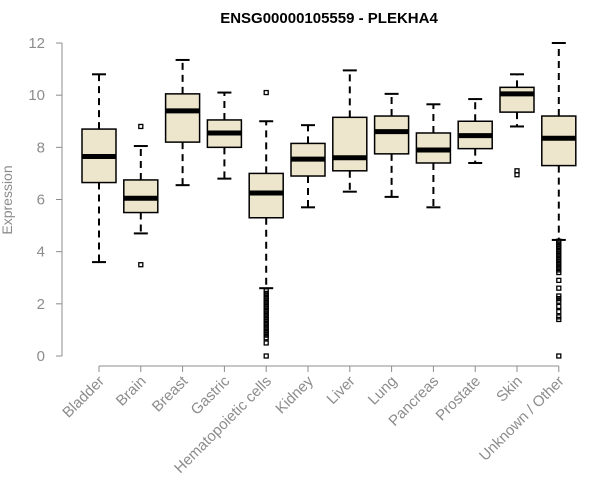  Describe the element at coordinates (170, 393) in the screenshot. I see `x-tick-label: Breast` at that location.